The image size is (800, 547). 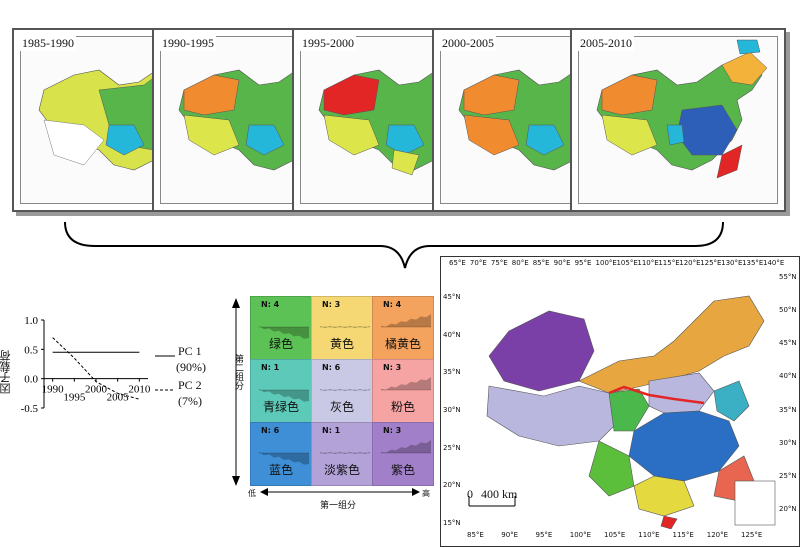 I want to click on period-map-5: 2005-2010, so click(x=678, y=120).